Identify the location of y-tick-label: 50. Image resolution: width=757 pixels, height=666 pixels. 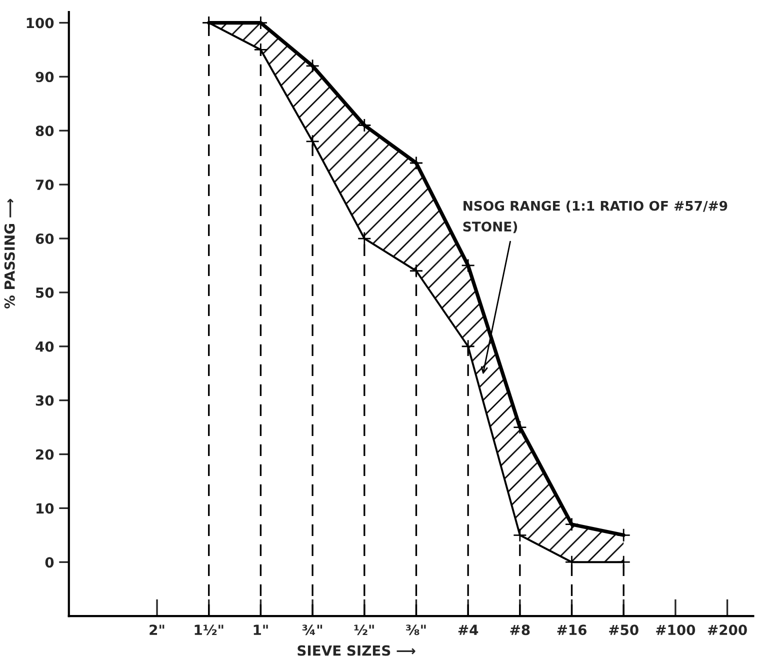
(45, 292).